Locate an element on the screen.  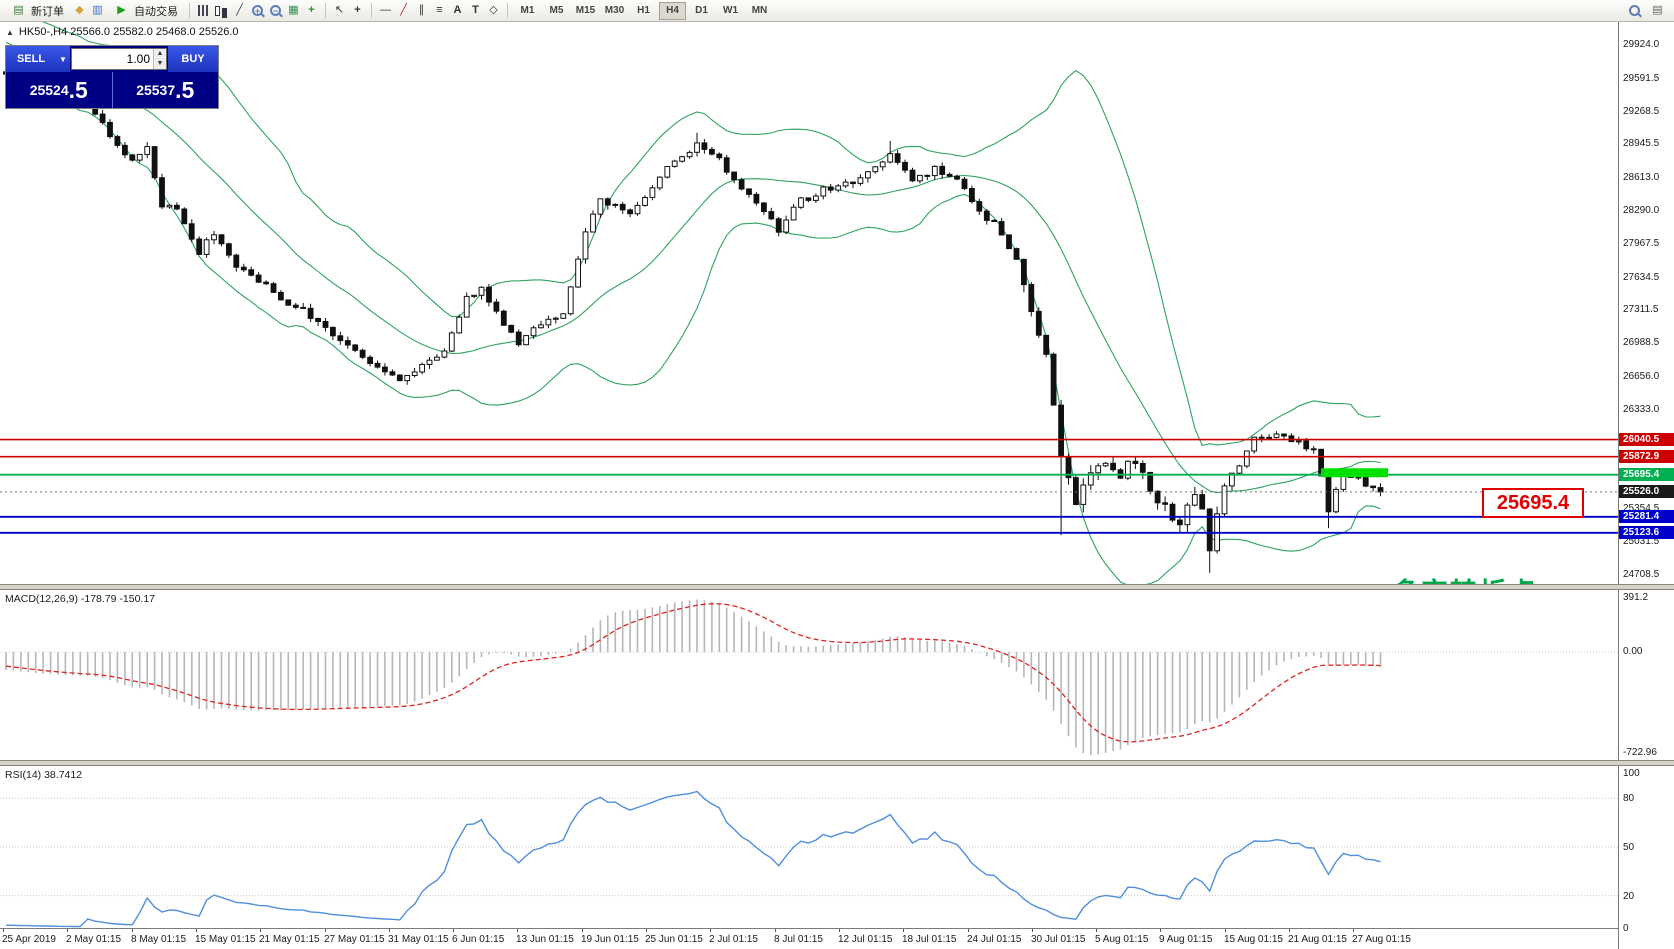
price-axis-label: 28945.5 is located at coordinates (1641, 143).